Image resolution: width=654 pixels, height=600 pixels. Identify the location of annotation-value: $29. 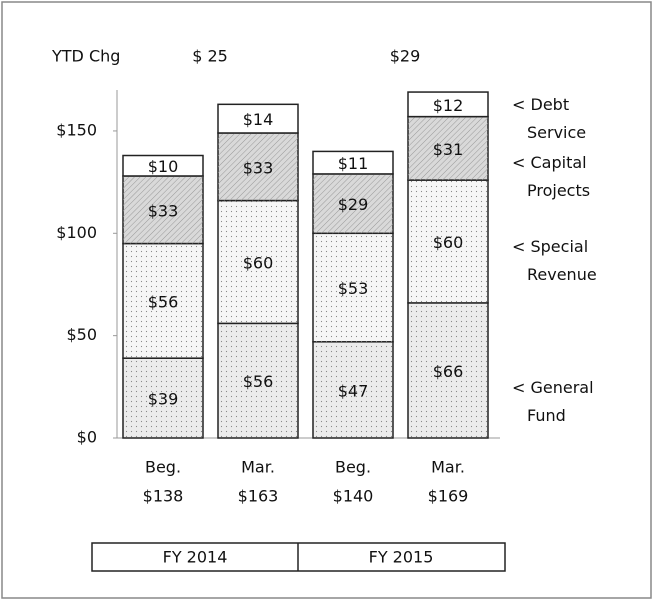
(405, 56).